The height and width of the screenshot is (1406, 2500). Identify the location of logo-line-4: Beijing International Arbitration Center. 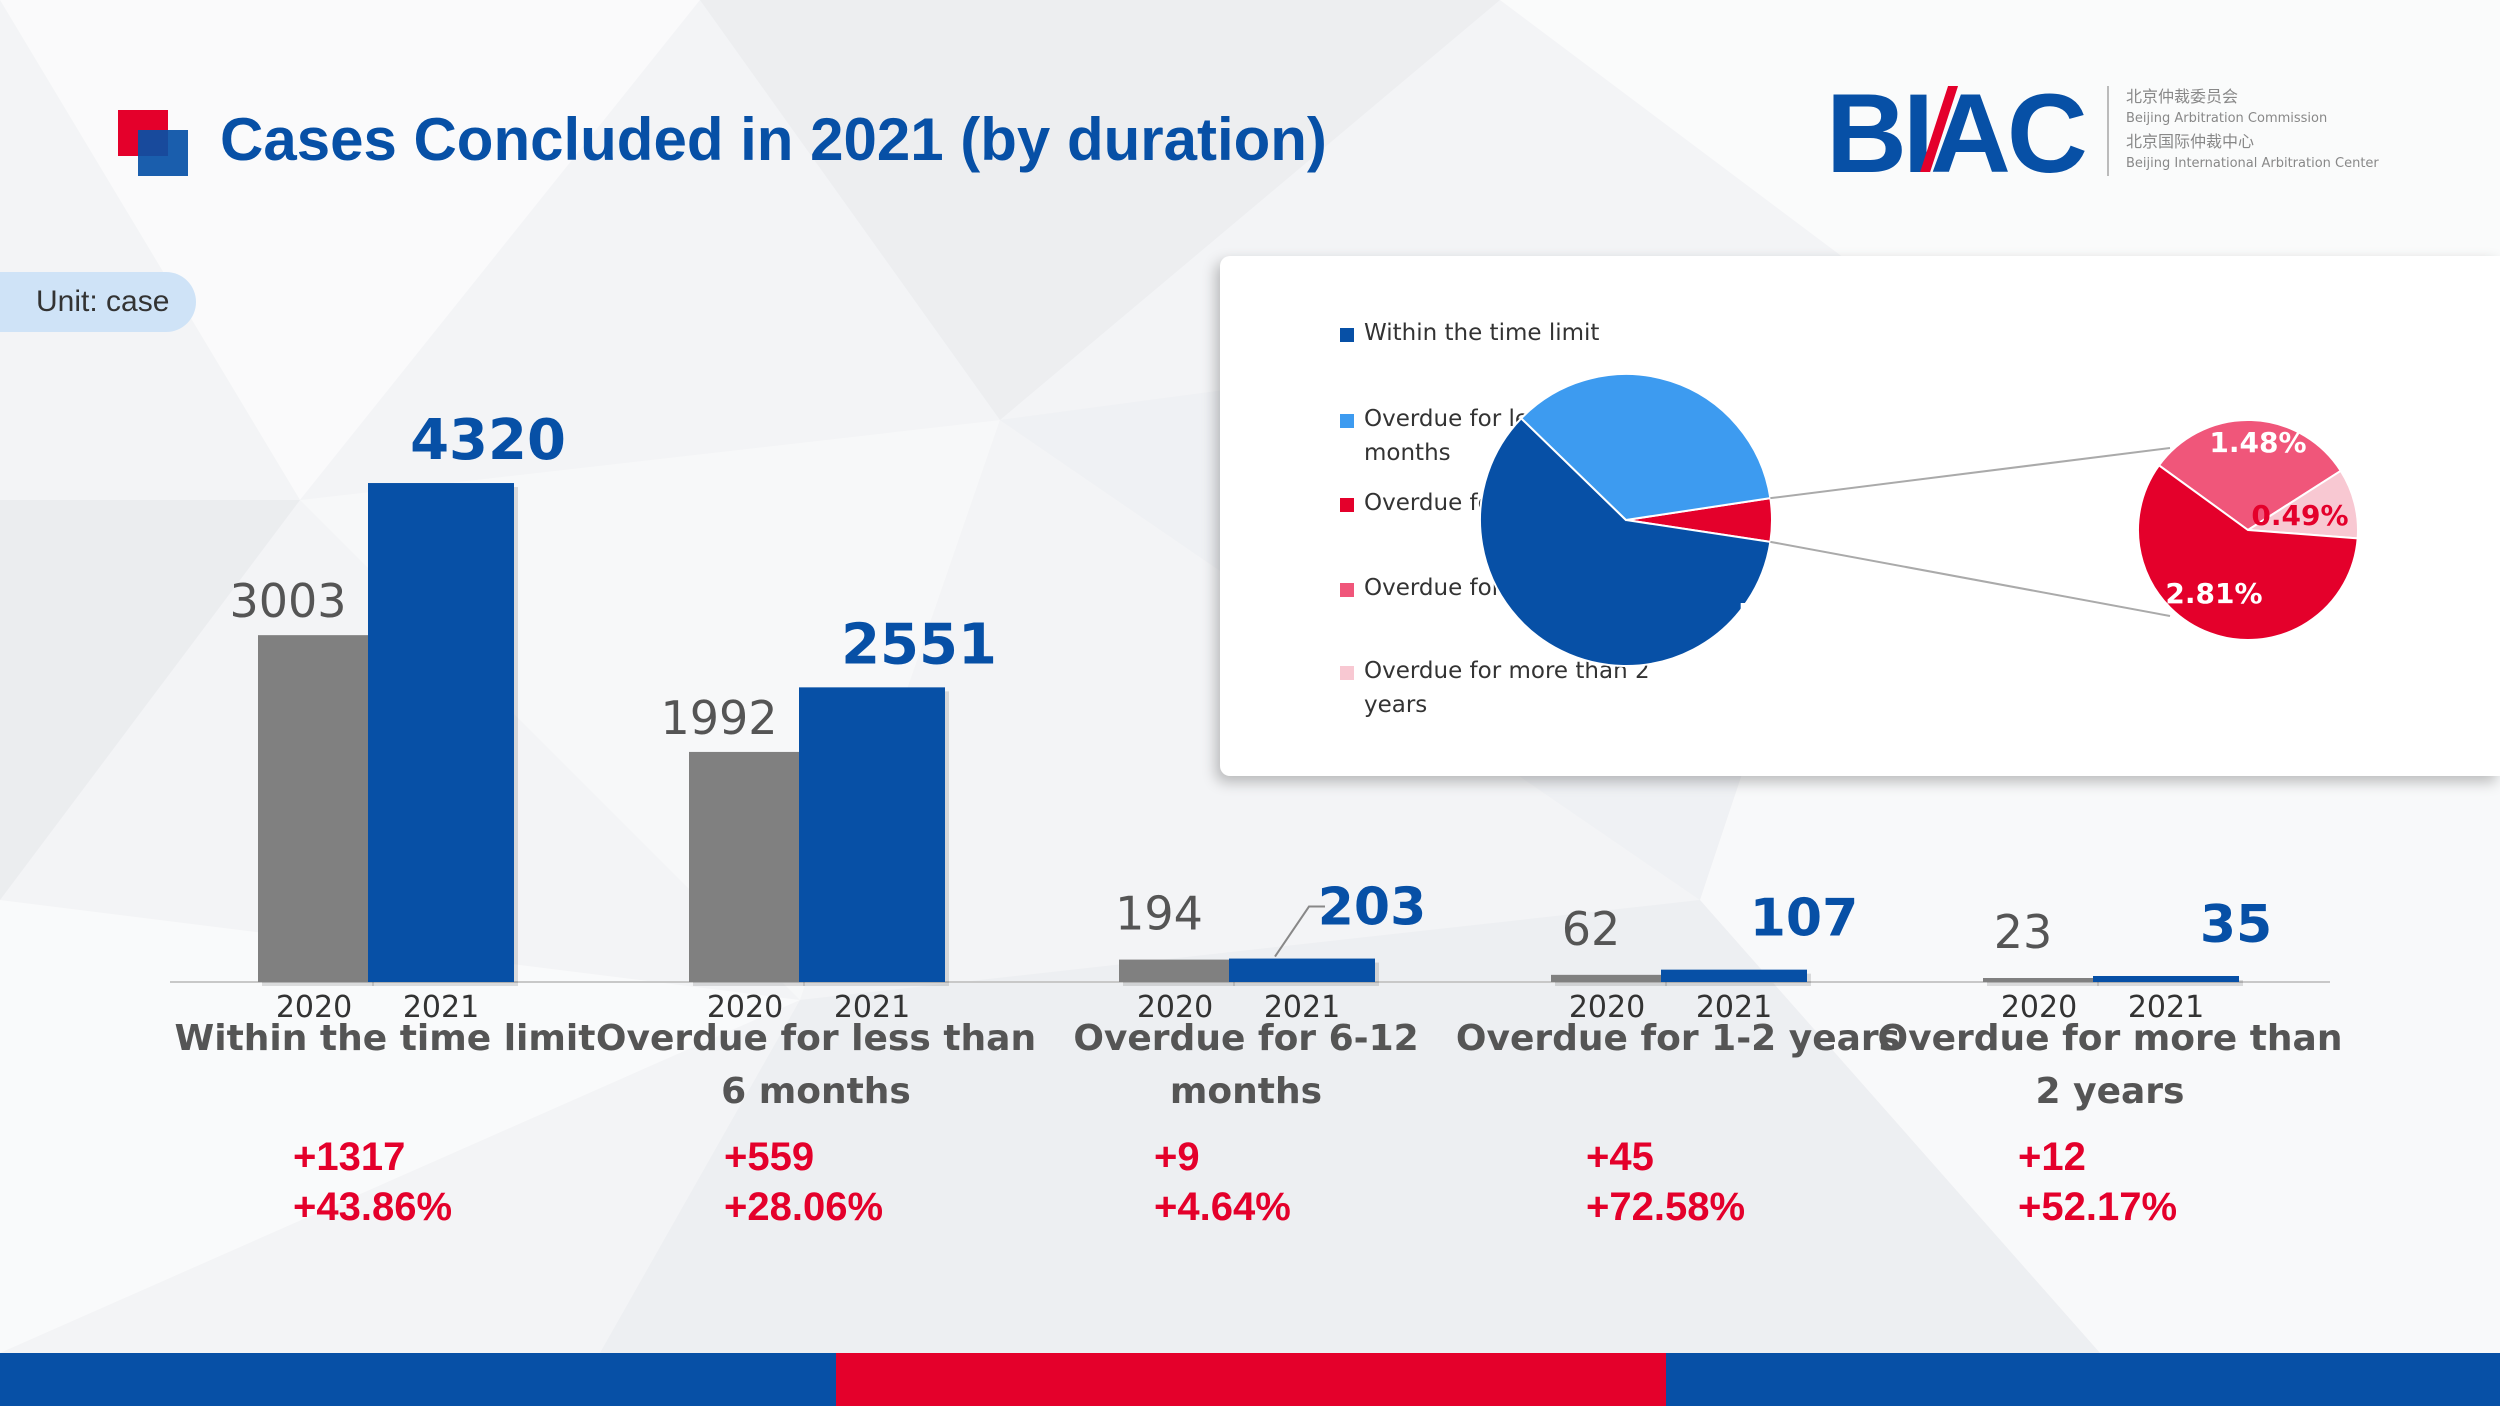
(2252, 163).